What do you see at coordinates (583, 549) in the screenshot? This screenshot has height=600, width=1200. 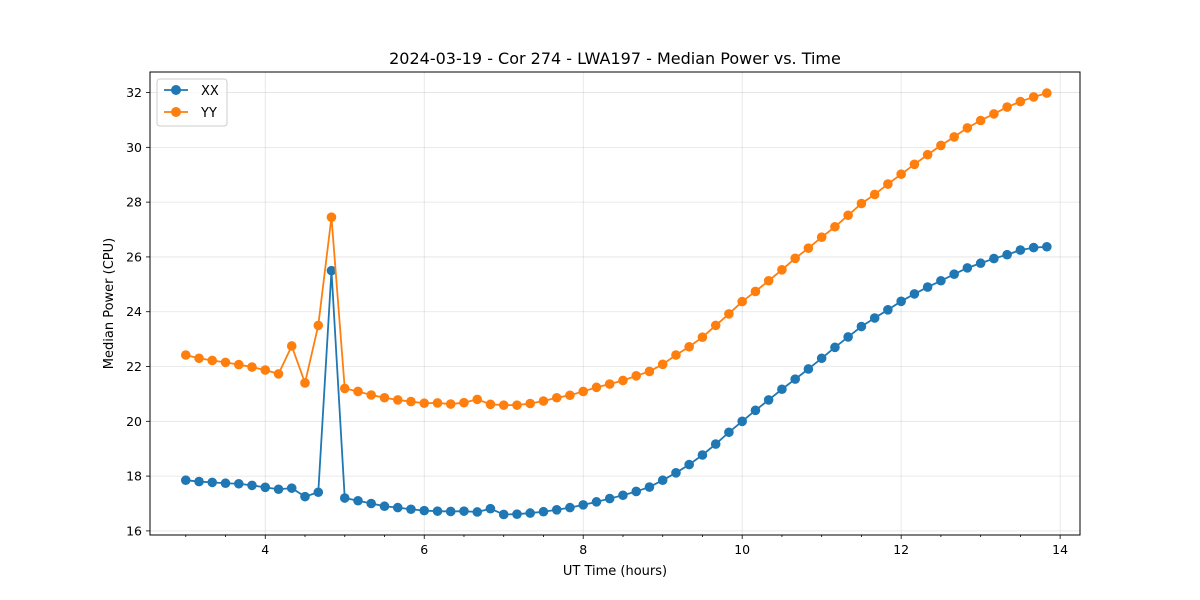 I see `x-tick-label: 8` at bounding box center [583, 549].